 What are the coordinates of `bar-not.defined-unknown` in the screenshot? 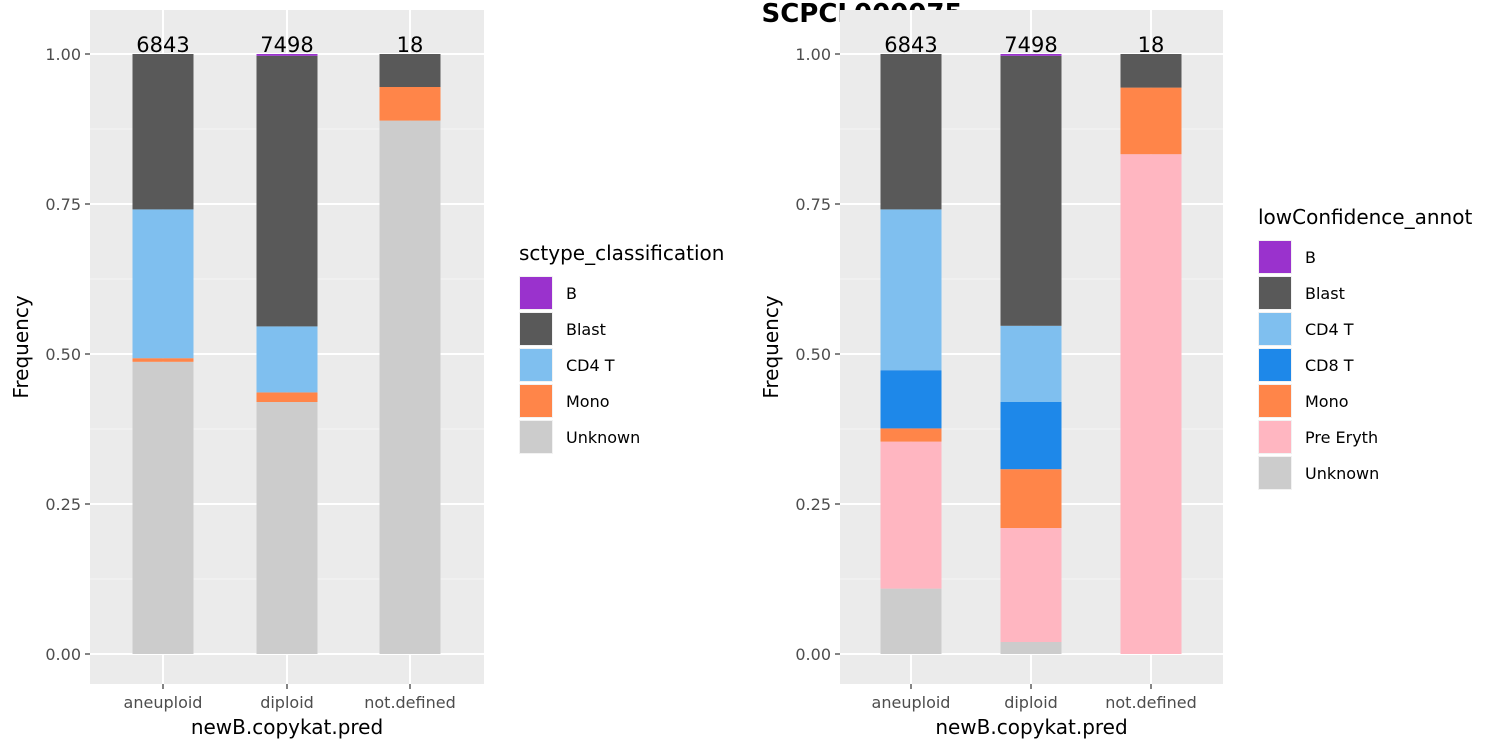 It's located at (410, 387).